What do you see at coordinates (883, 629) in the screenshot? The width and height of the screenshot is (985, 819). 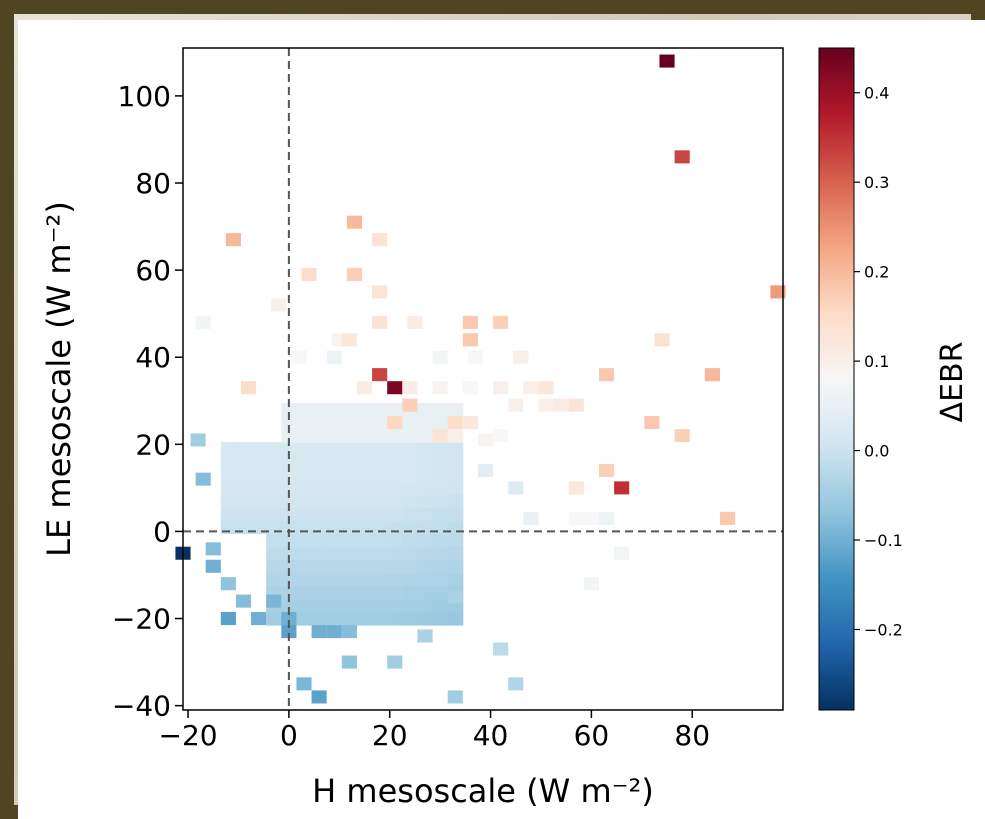 I see `colorbar-tick-label: −0.2` at bounding box center [883, 629].